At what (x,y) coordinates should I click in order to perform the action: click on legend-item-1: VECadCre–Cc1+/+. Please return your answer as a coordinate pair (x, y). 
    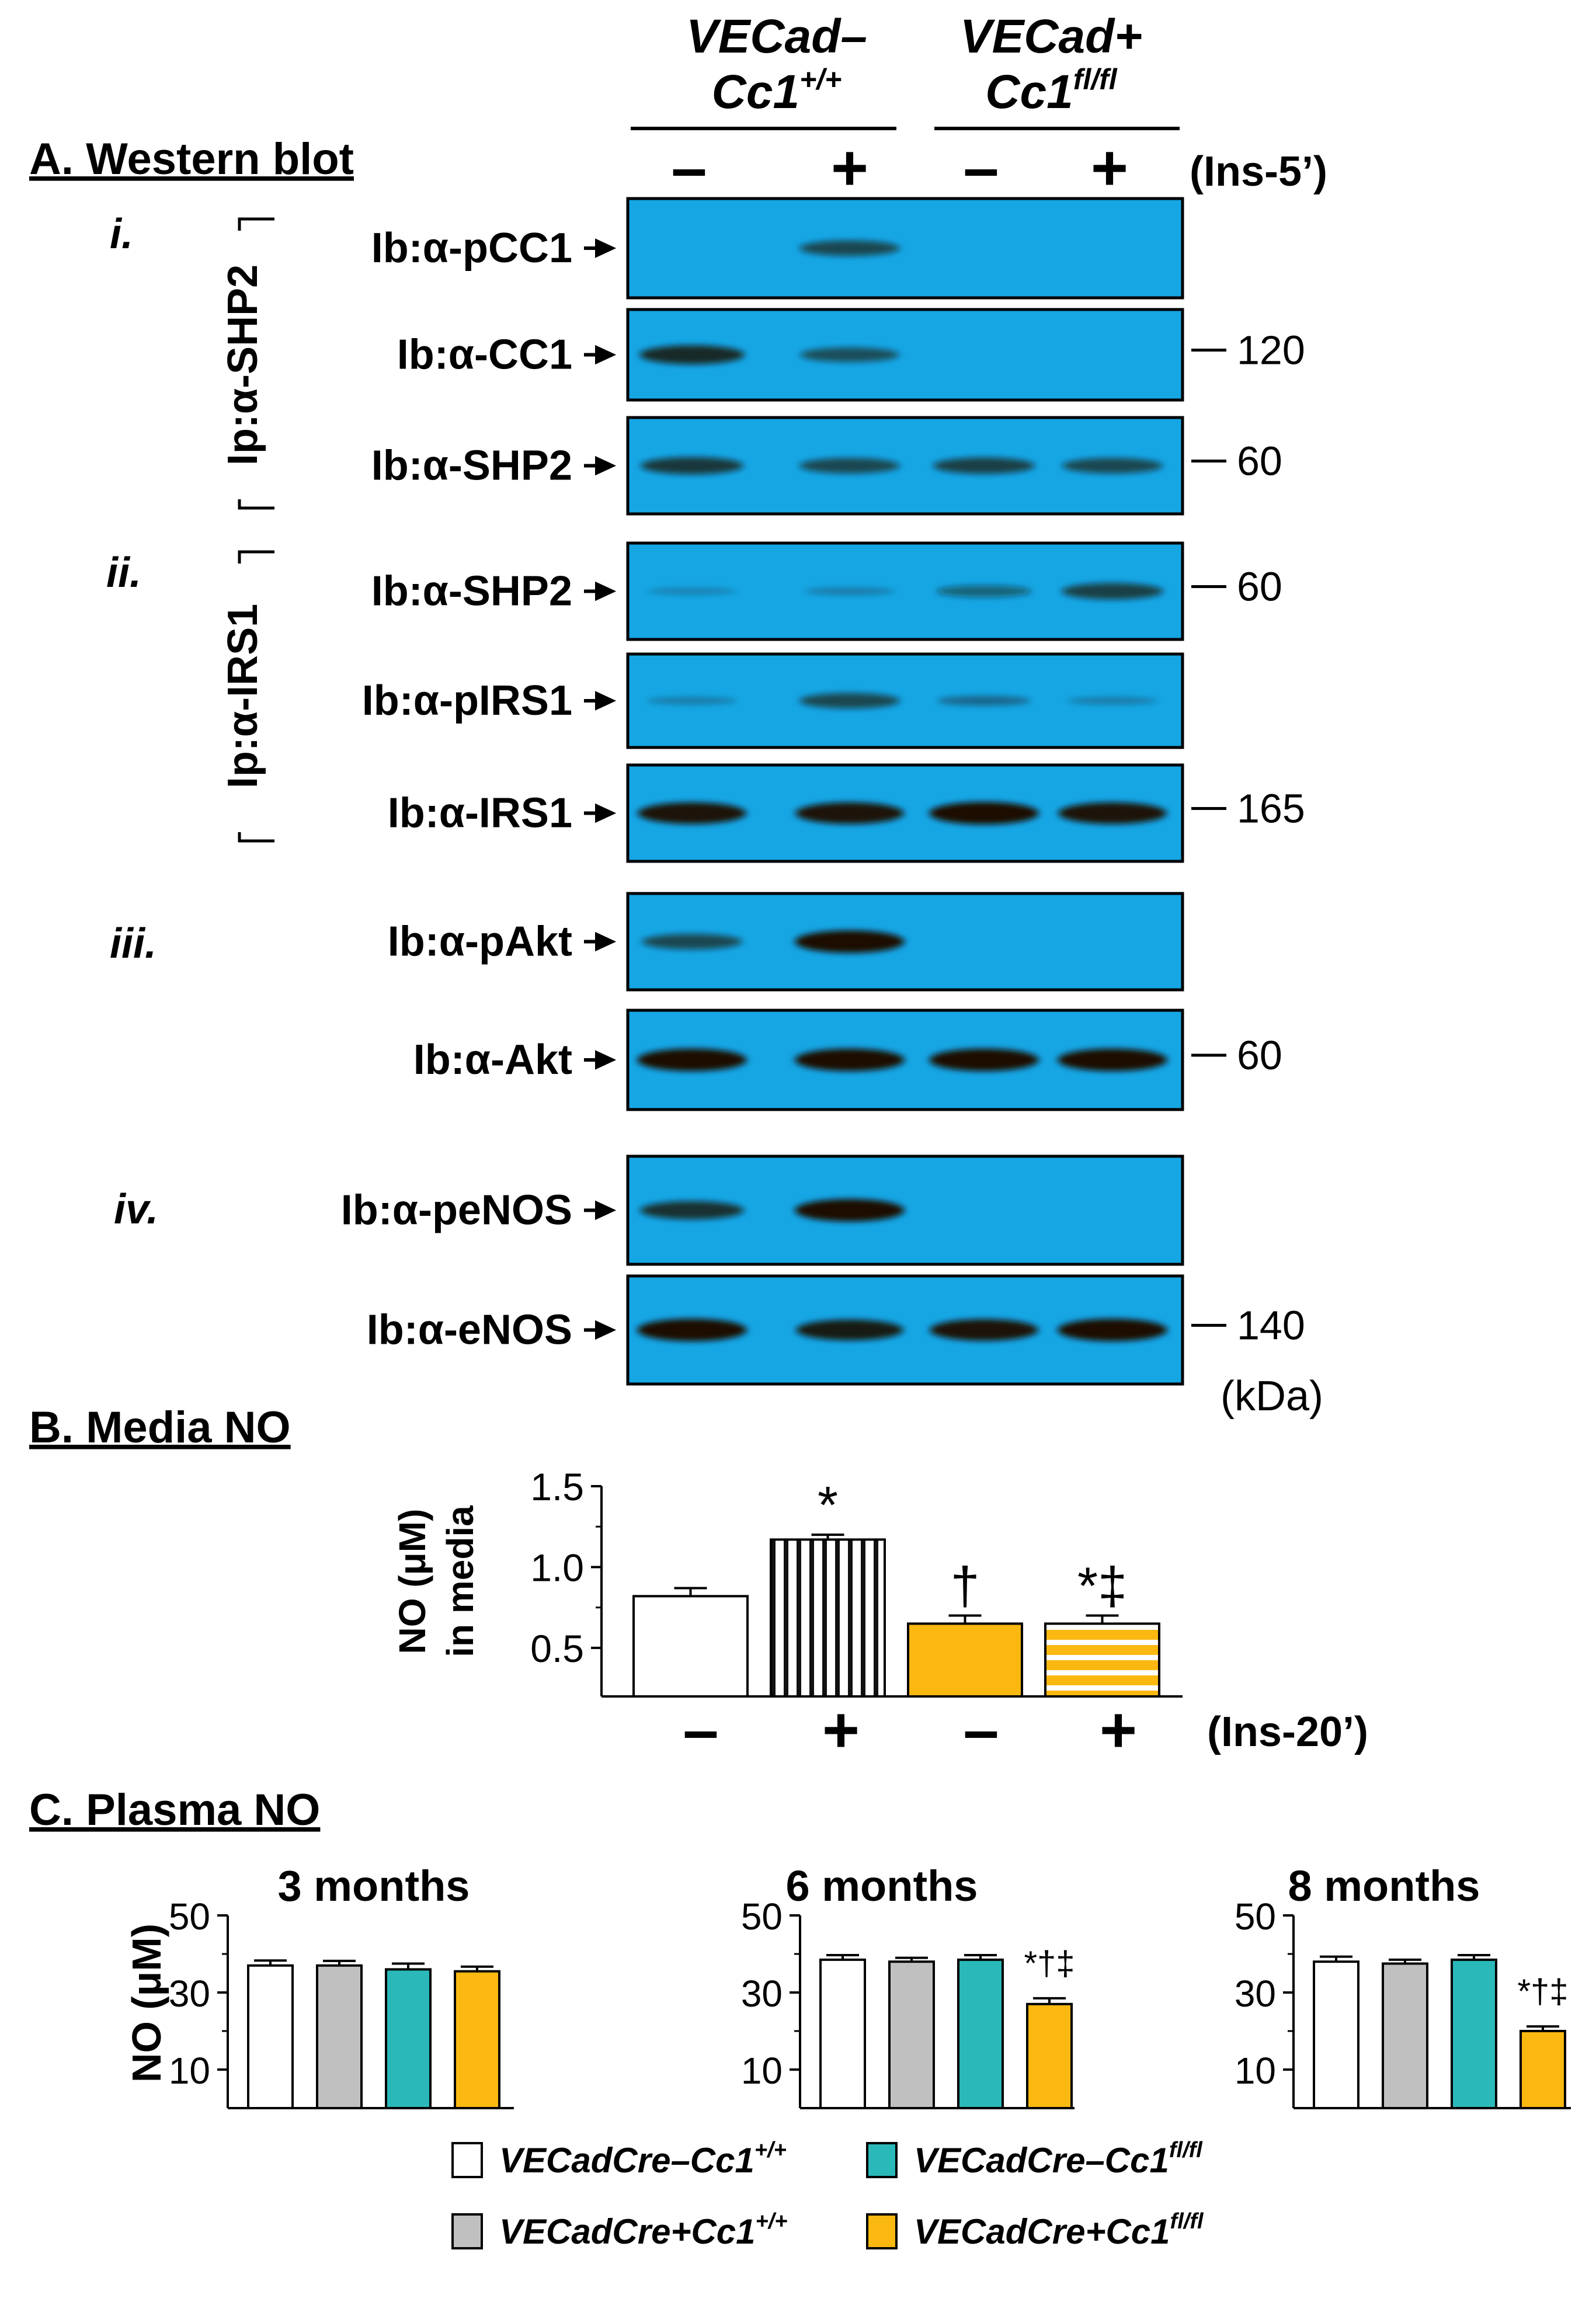
    Looking at the image, I should click on (619, 2159).